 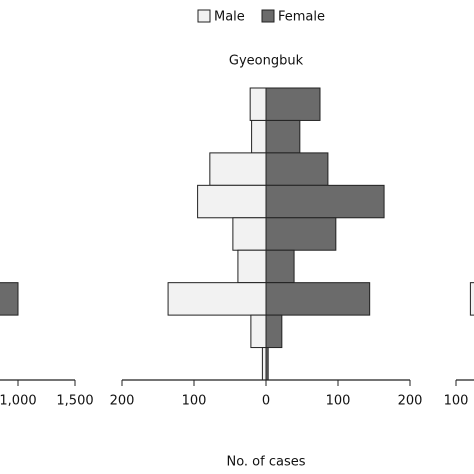 What do you see at coordinates (266, 61) in the screenshot?
I see `panel-title: Gyeongbuk` at bounding box center [266, 61].